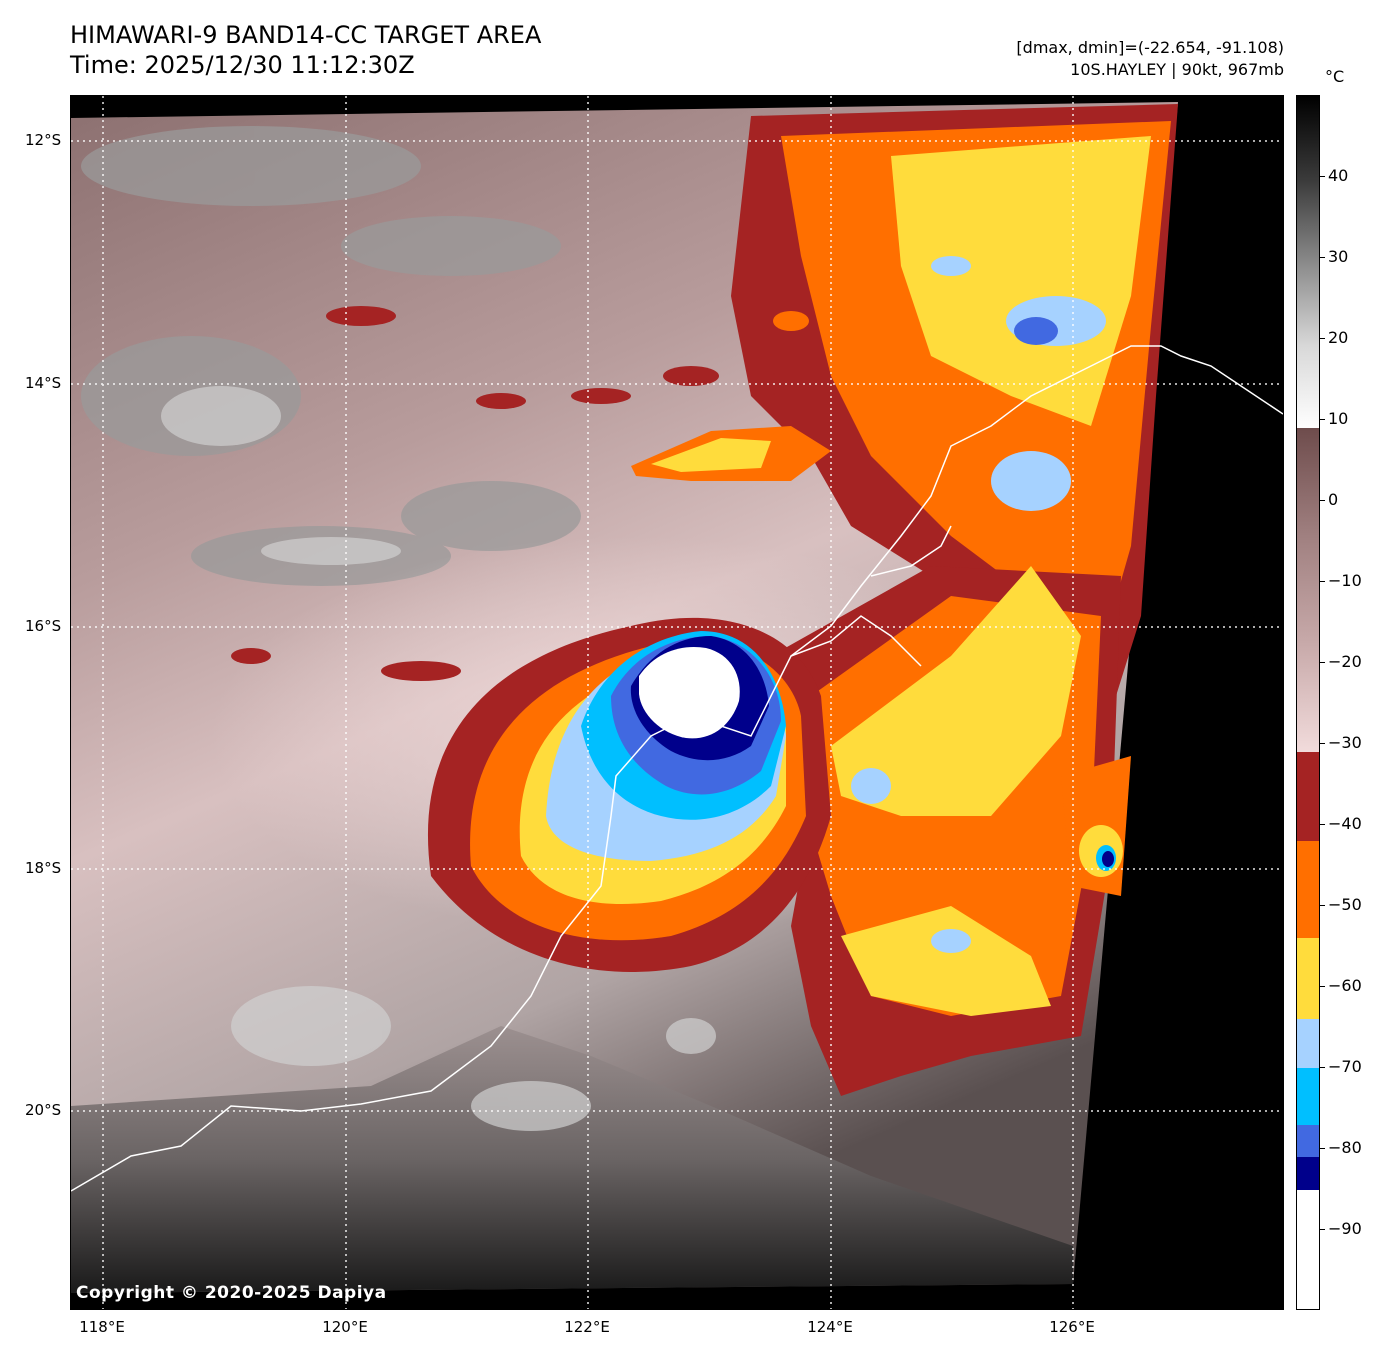 This screenshot has width=1388, height=1359. What do you see at coordinates (1338, 418) in the screenshot?
I see `colorbar-tick-label: 10` at bounding box center [1338, 418].